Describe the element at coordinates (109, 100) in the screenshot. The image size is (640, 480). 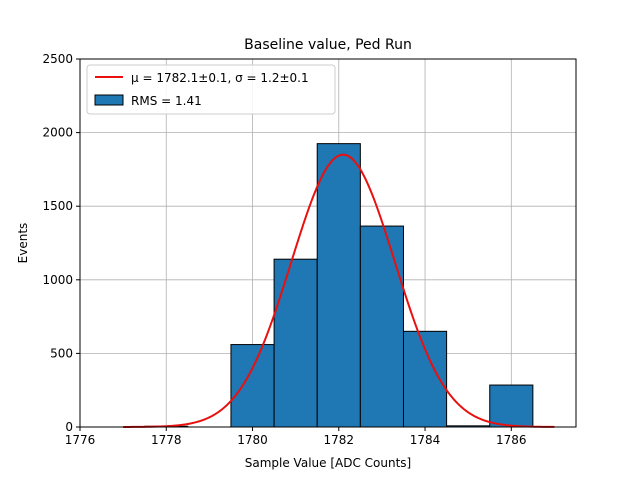
I see `legend-histogram-swatch` at that location.